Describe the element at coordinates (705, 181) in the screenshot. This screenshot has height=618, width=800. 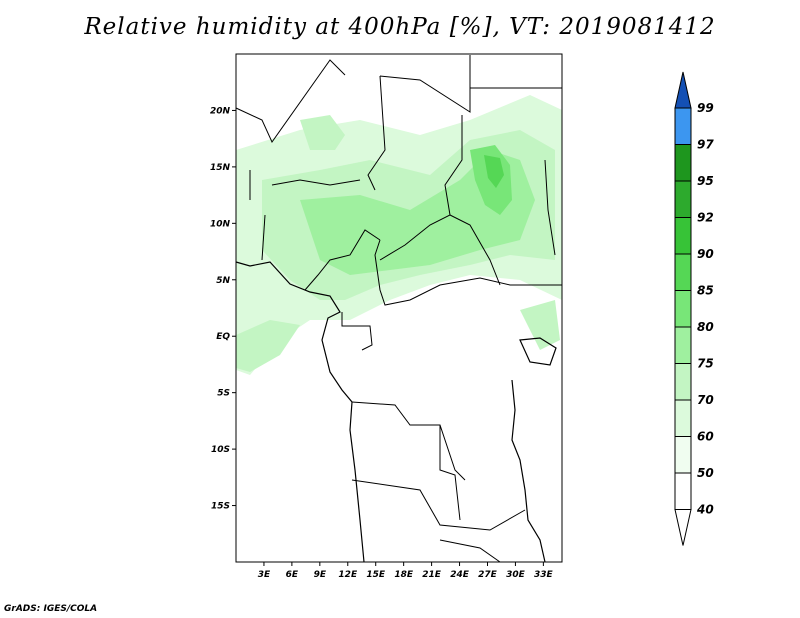
I see `colorbar-level-label: 95` at that location.